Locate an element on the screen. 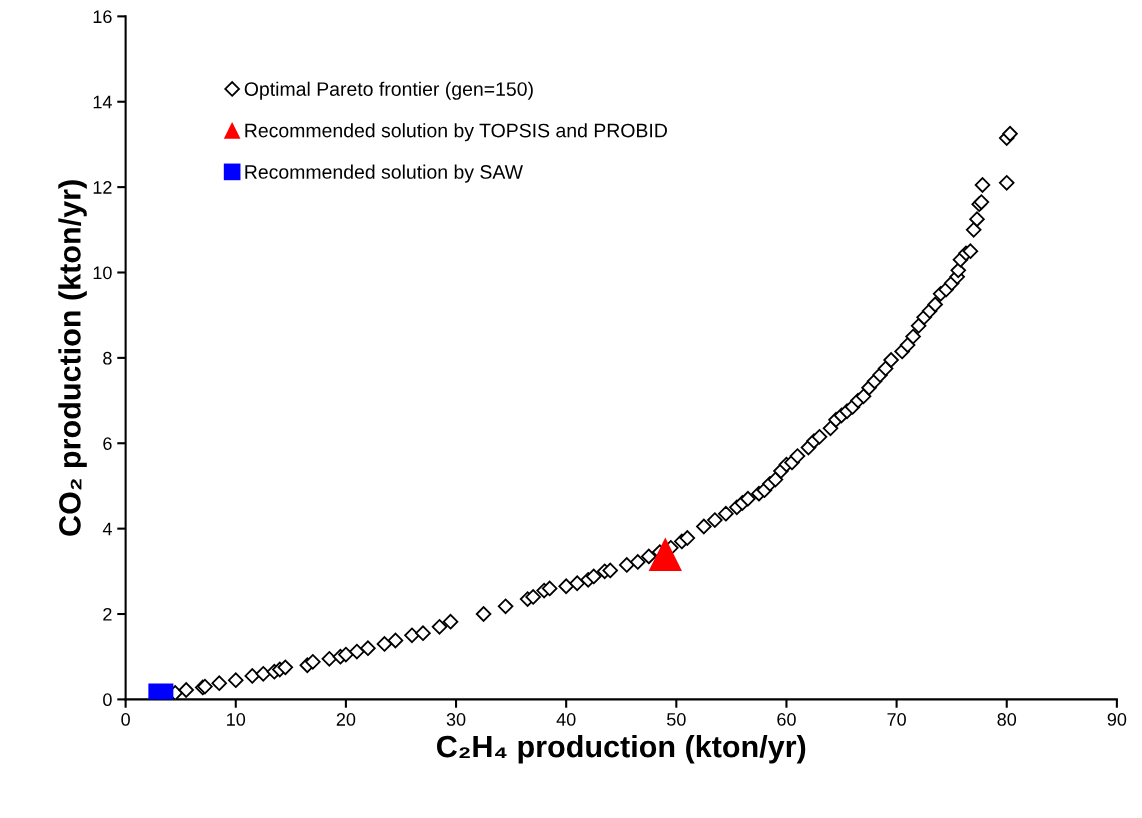 This screenshot has height=818, width=1142. y-tick-label: 2 is located at coordinates (107, 614).